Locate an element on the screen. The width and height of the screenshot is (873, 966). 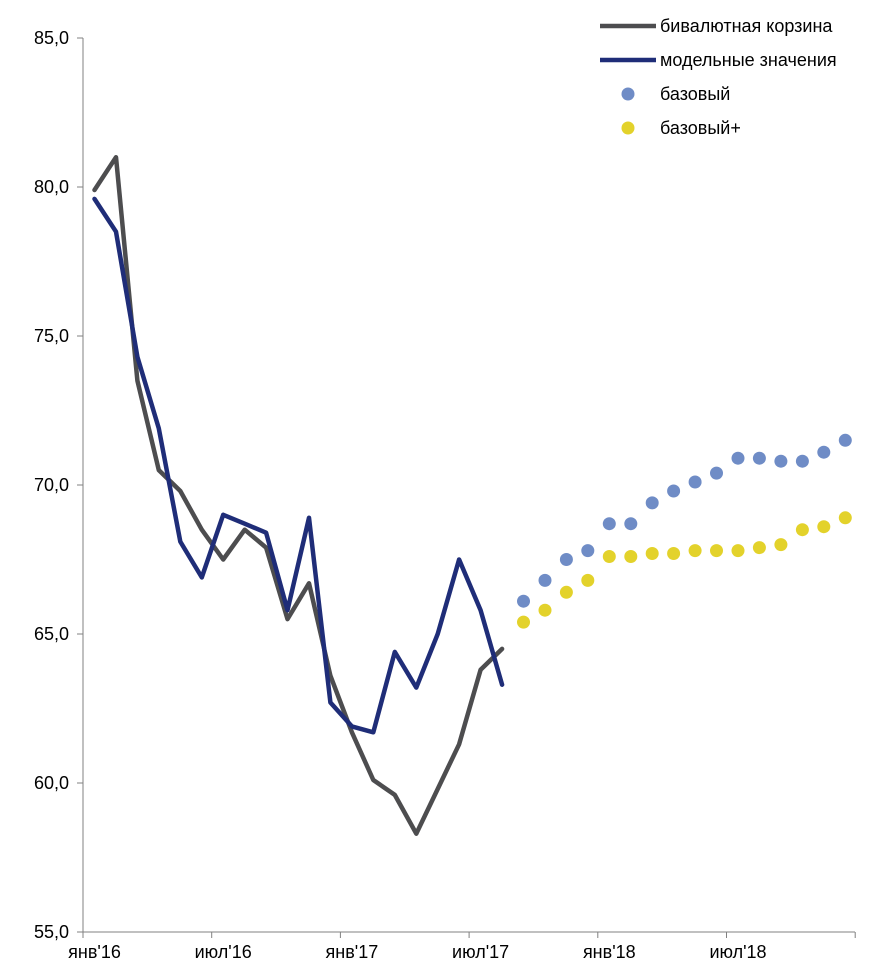
y-tick-label: 80,0 is located at coordinates (51, 187).